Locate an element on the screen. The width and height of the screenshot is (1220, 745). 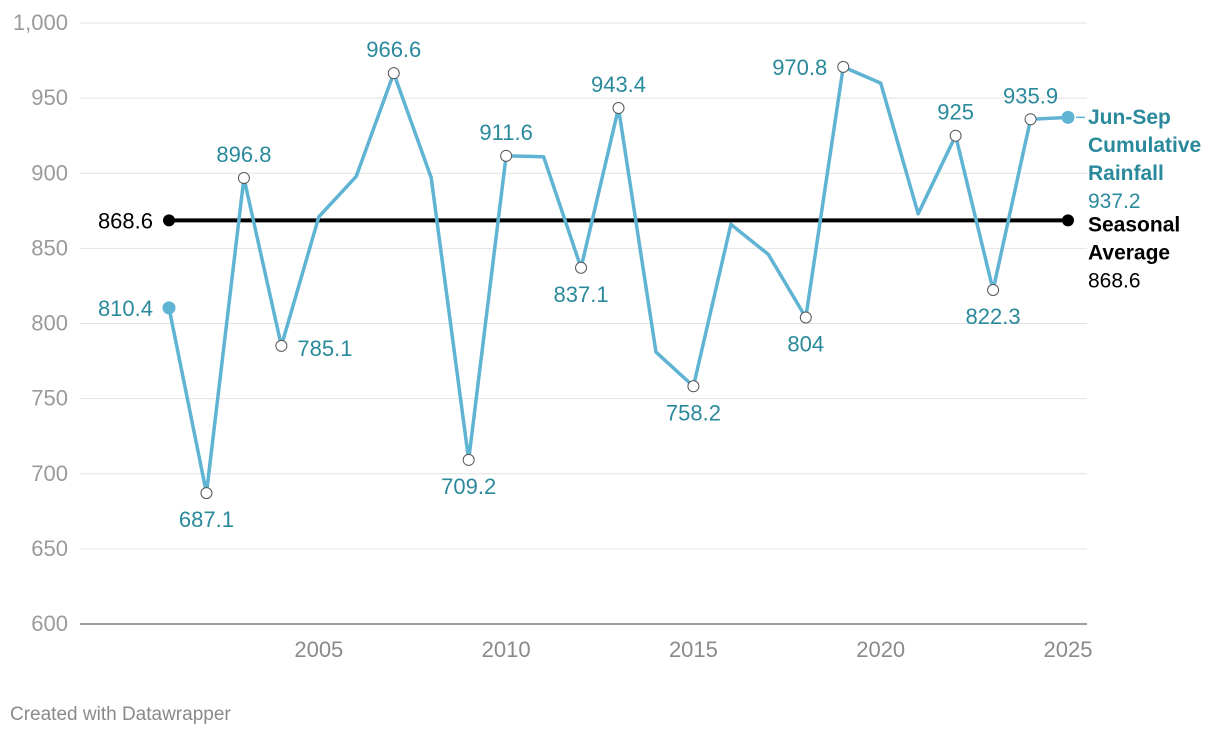
series-label-average-average: Average is located at coordinates (1129, 252).